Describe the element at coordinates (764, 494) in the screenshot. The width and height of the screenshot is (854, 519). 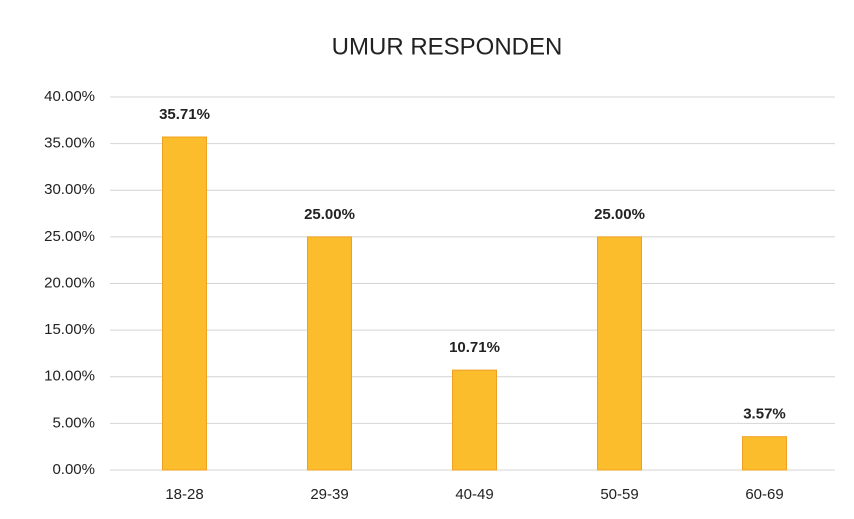
I see `x-tick-label: 60-69` at that location.